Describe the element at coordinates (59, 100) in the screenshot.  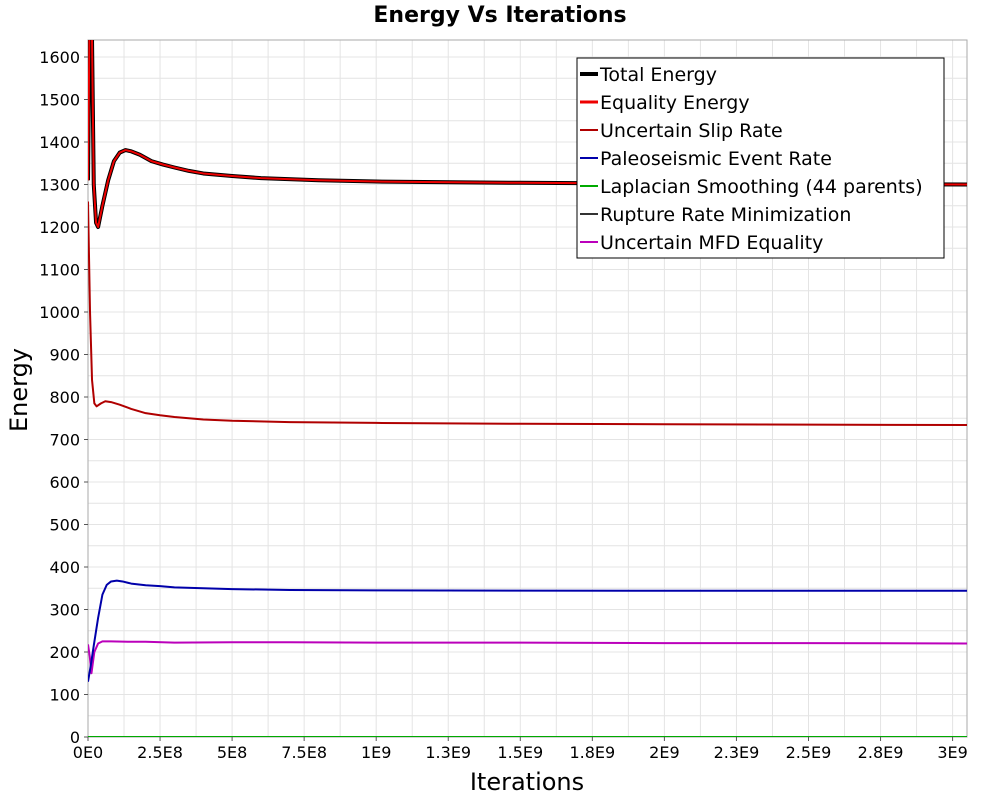
I see `y-tick-label: 1500` at that location.